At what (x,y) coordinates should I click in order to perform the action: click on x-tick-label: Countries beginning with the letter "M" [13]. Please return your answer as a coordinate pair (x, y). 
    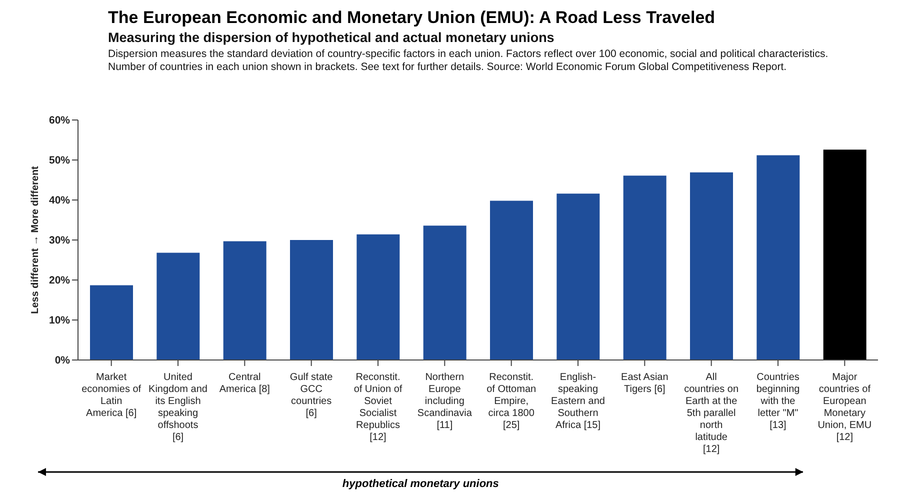
    Looking at the image, I should click on (778, 401).